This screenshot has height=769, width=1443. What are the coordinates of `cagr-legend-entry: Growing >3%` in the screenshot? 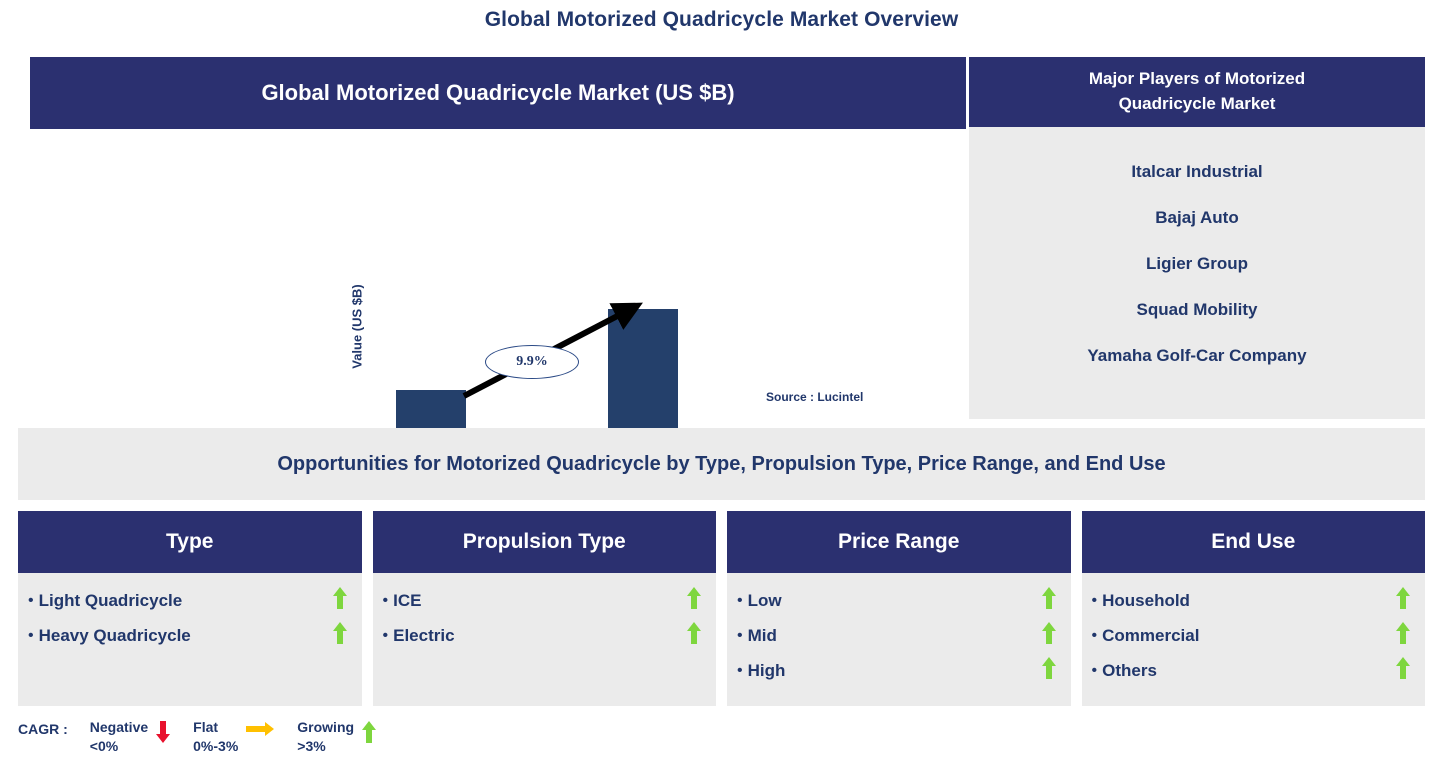 It's located at (337, 737).